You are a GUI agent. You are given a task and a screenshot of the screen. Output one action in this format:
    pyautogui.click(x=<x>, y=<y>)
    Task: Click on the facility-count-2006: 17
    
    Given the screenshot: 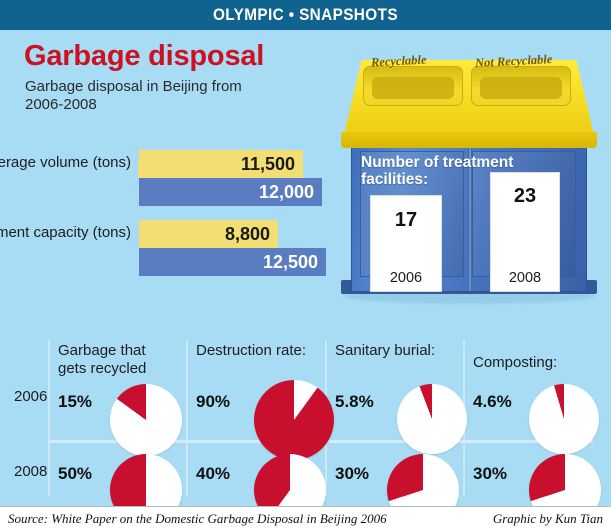 What is the action you would take?
    pyautogui.click(x=406, y=220)
    